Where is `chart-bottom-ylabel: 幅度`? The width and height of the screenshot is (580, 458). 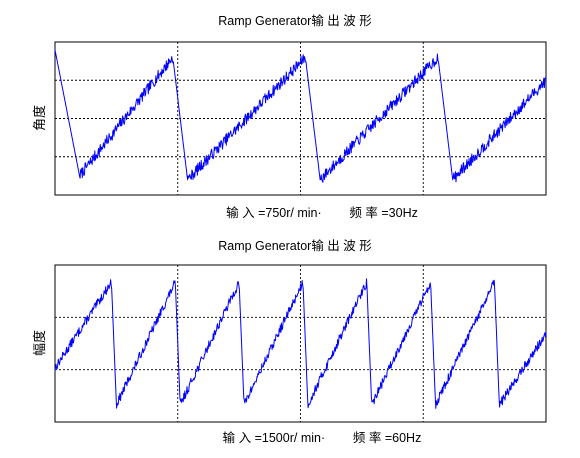 chart-bottom-ylabel: 幅度 is located at coordinates (40, 343).